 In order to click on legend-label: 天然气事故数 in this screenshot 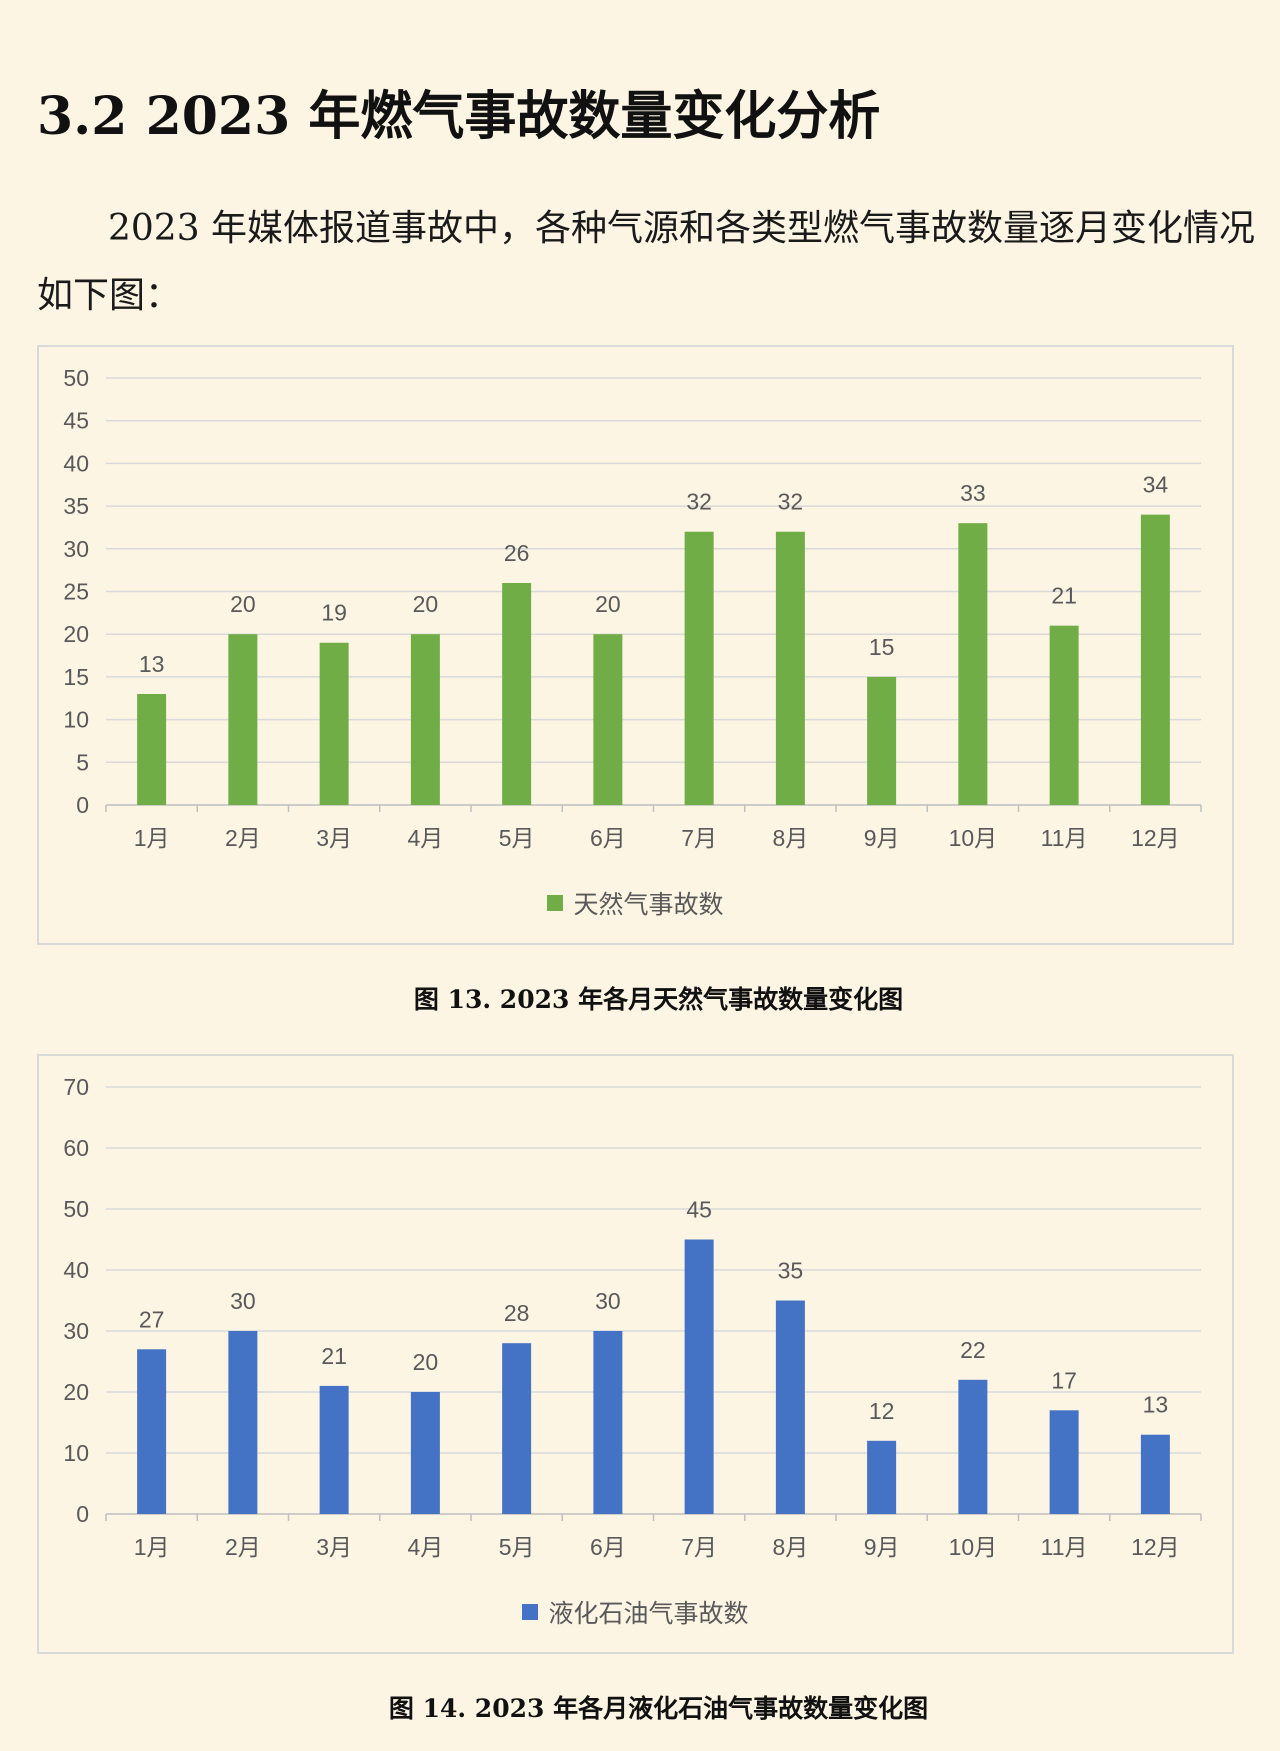, I will do `click(648, 905)`.